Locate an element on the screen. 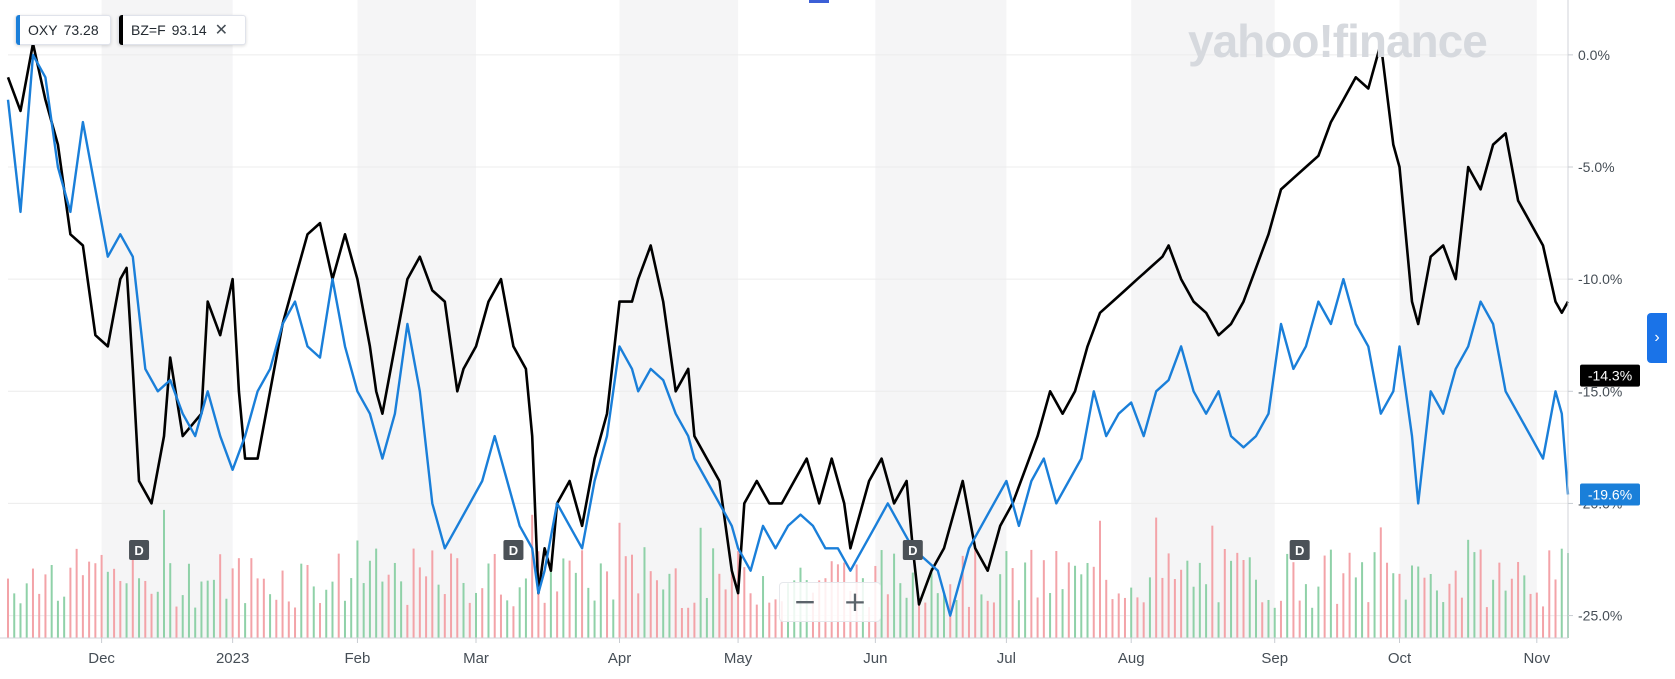  x-tick-label: Mar is located at coordinates (476, 658).